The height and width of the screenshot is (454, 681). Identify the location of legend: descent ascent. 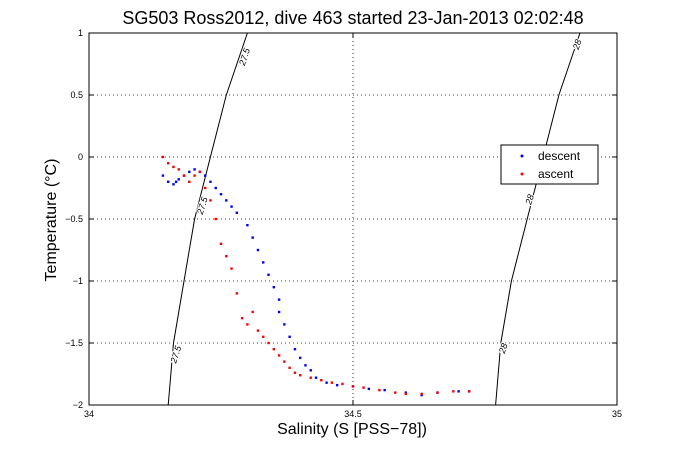
(549, 164).